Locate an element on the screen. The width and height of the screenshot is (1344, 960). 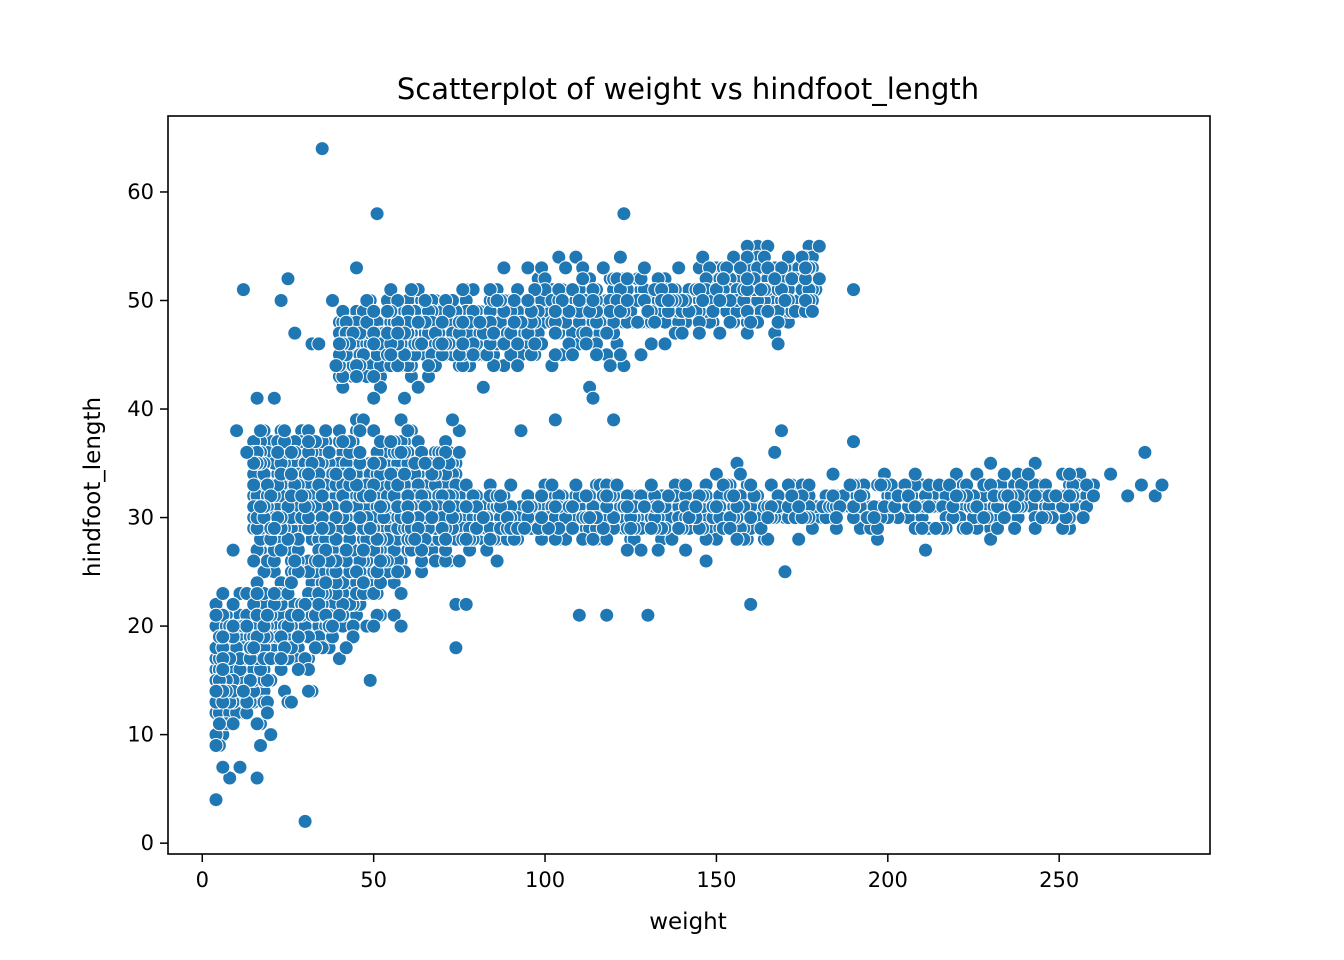
y-axis-label: hindfoot_length is located at coordinates (93, 487).